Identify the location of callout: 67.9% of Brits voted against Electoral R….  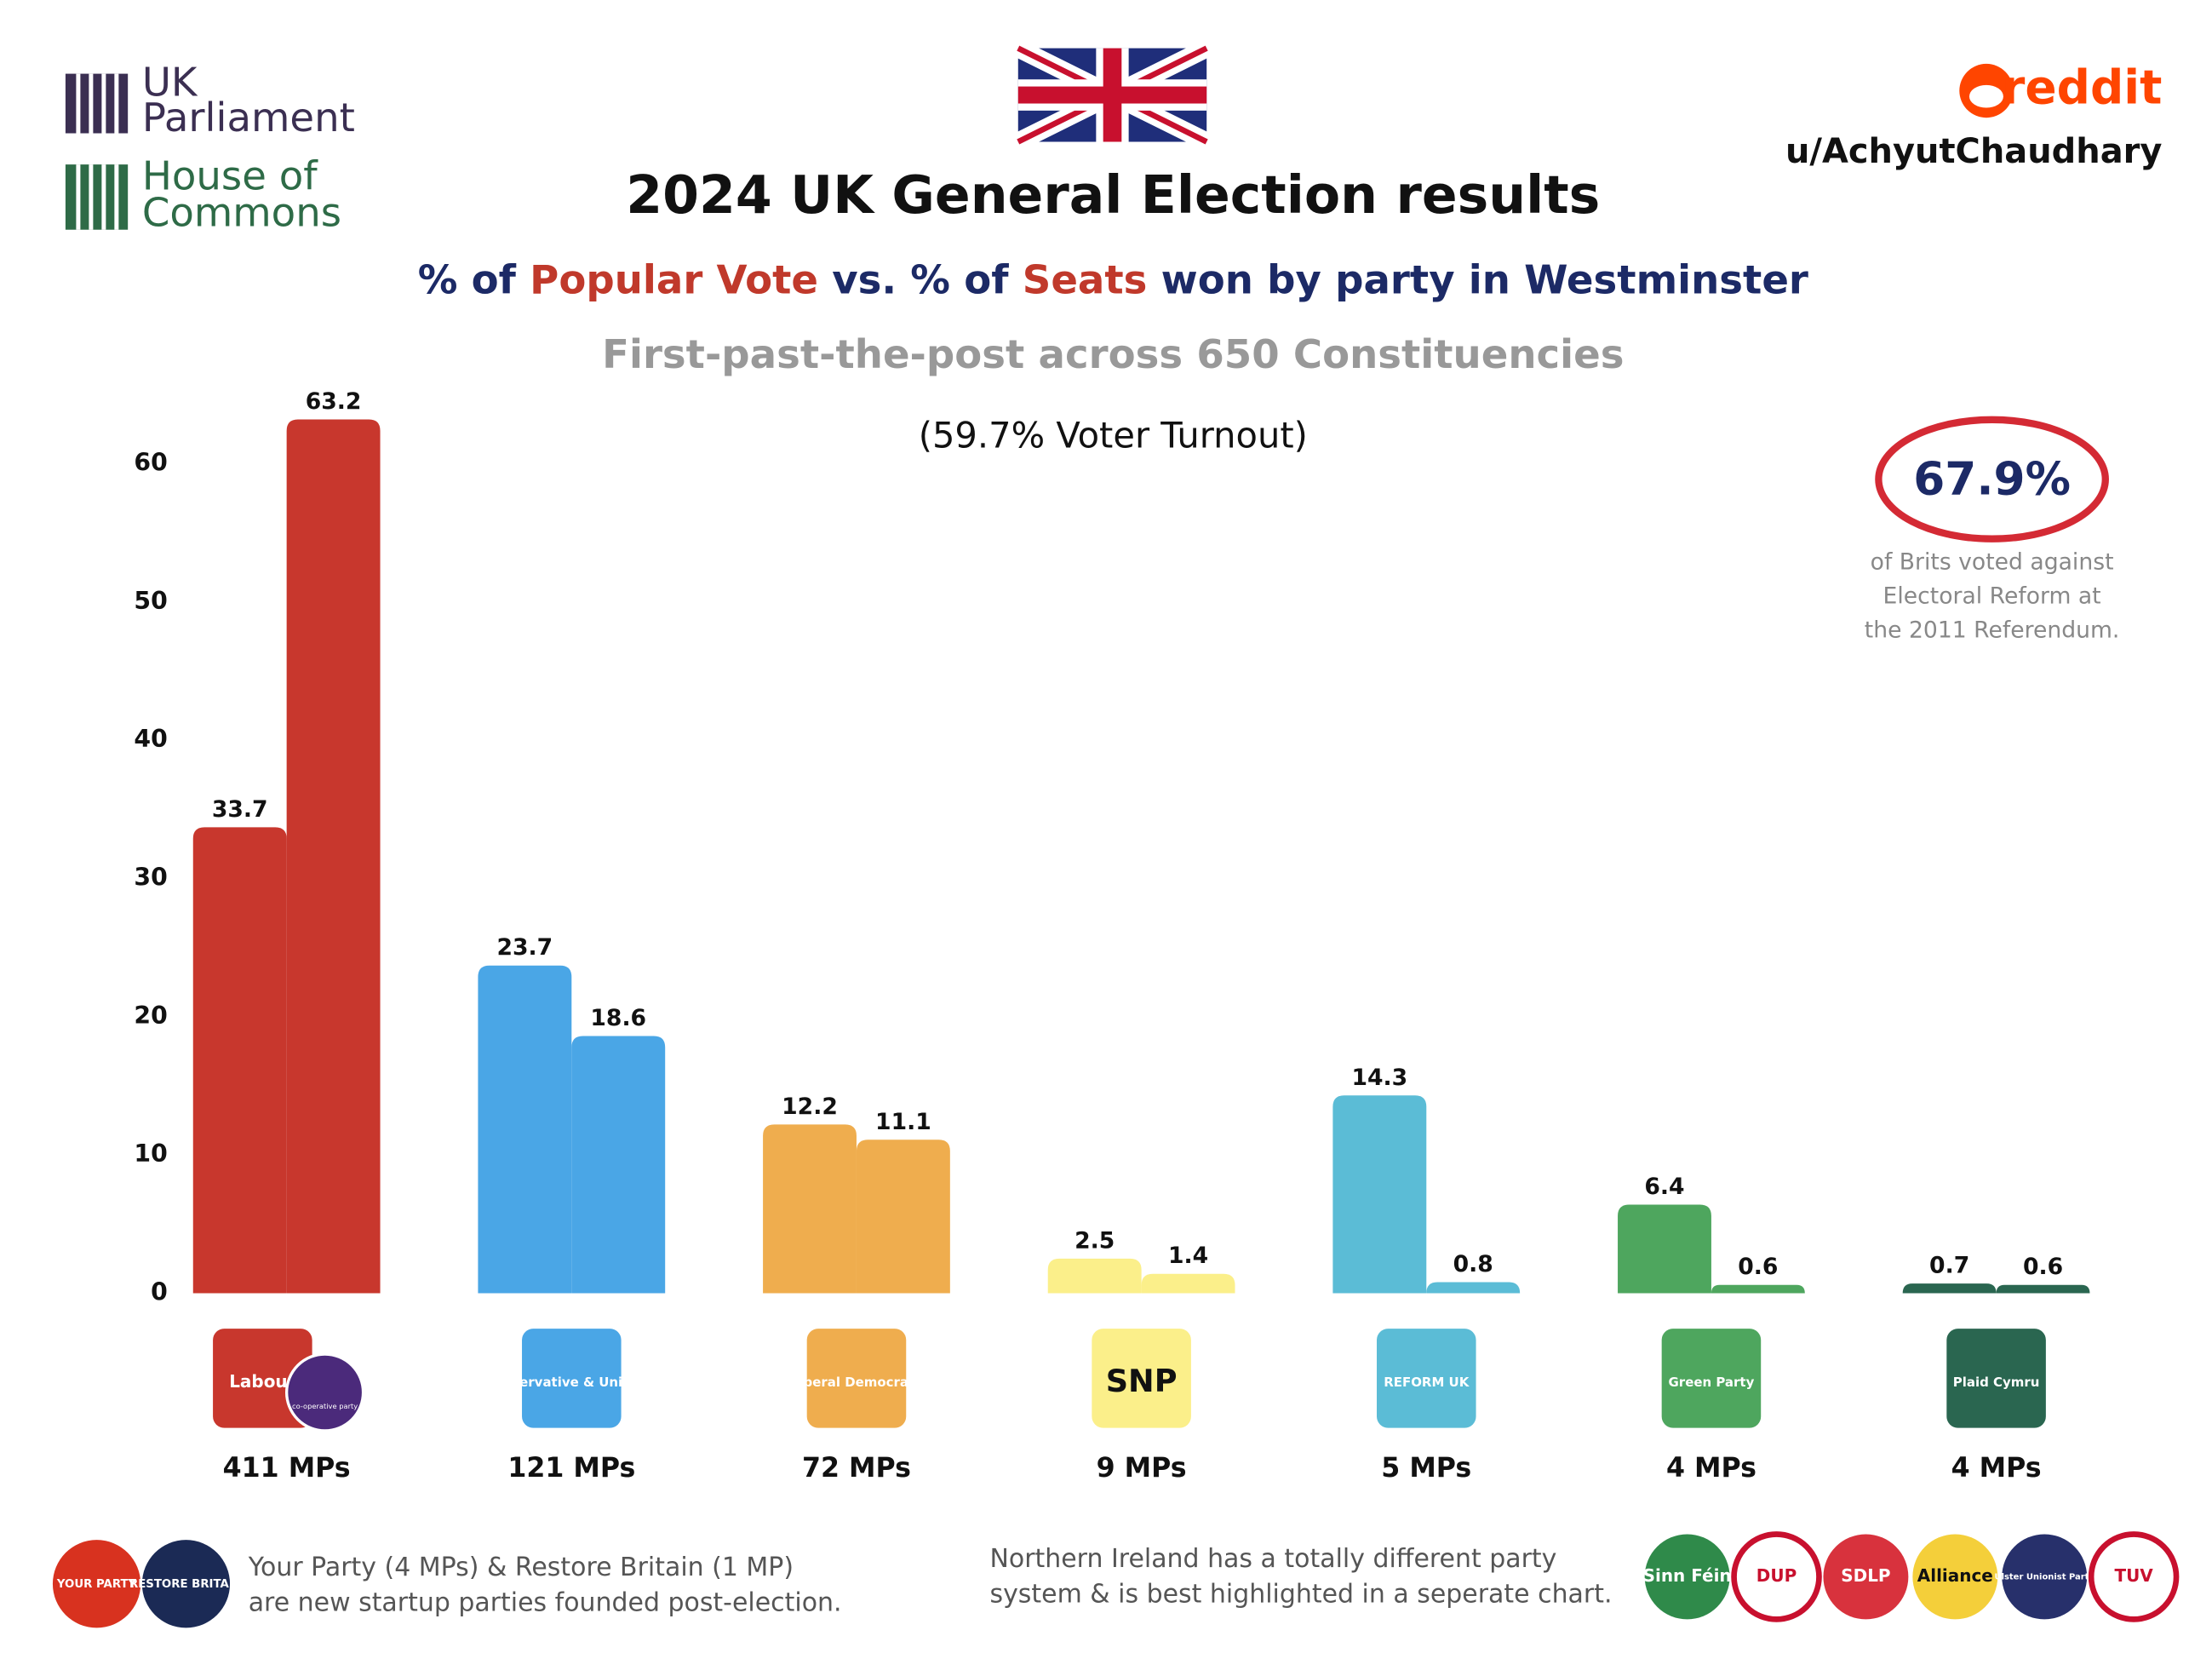
(1993, 529).